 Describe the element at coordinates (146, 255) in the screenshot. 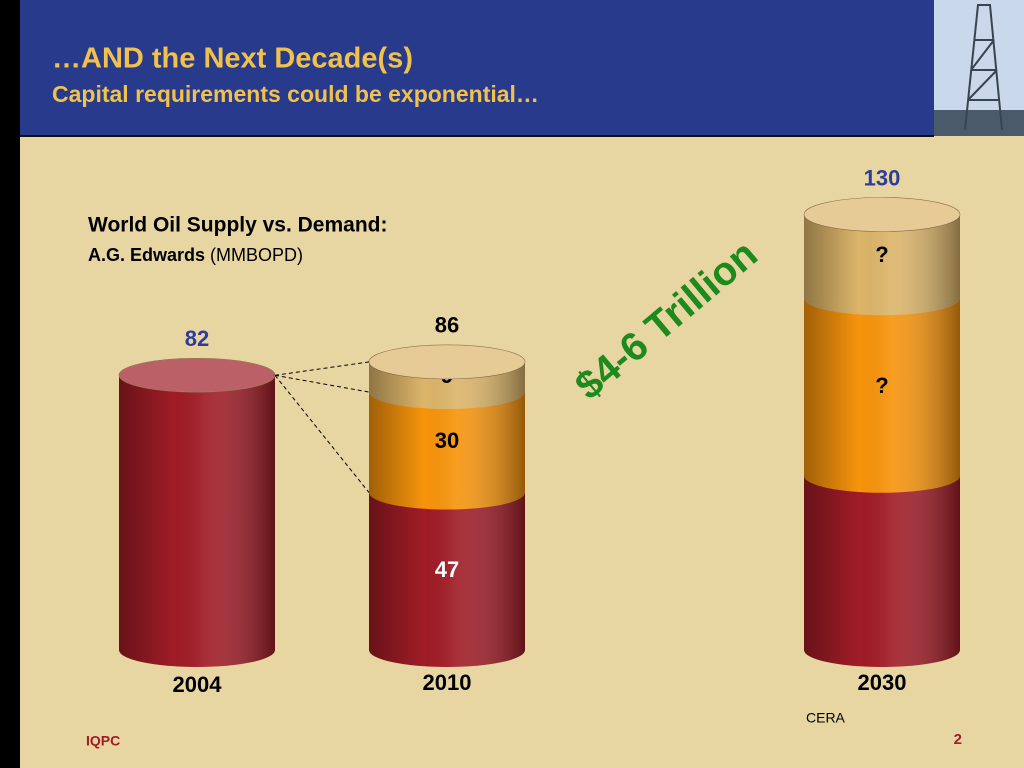

I see `chart-source-bold: A.G. Edwards` at that location.